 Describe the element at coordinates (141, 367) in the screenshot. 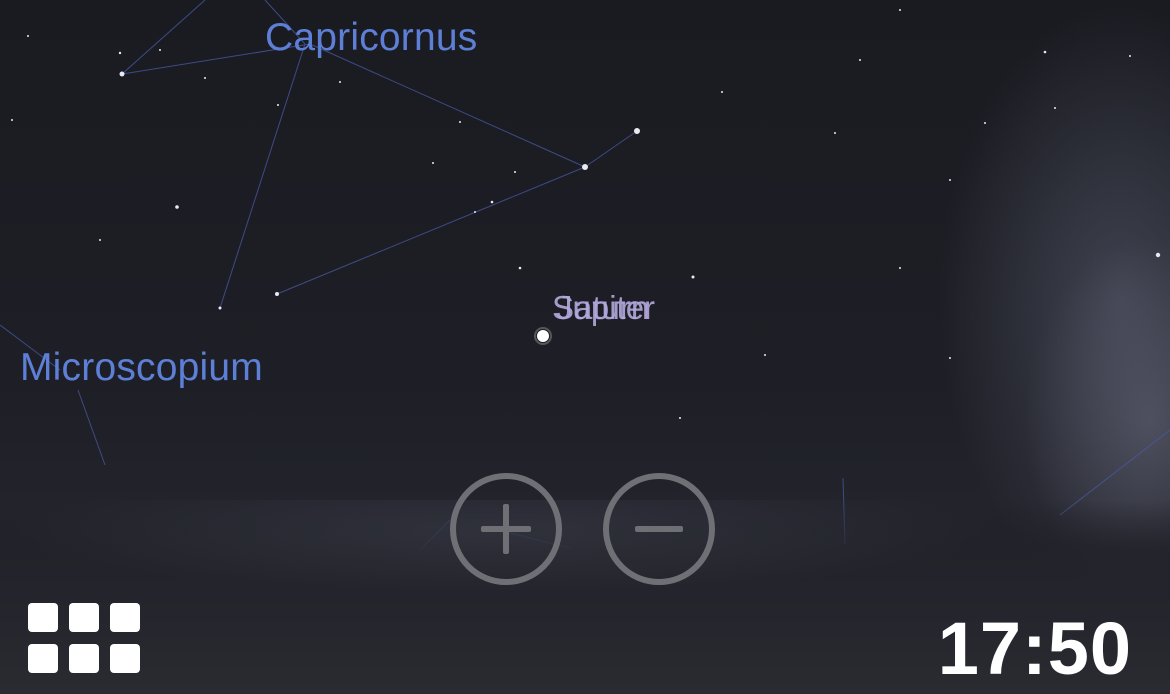

I see `constellation-label-microscopium: Microscopium` at that location.